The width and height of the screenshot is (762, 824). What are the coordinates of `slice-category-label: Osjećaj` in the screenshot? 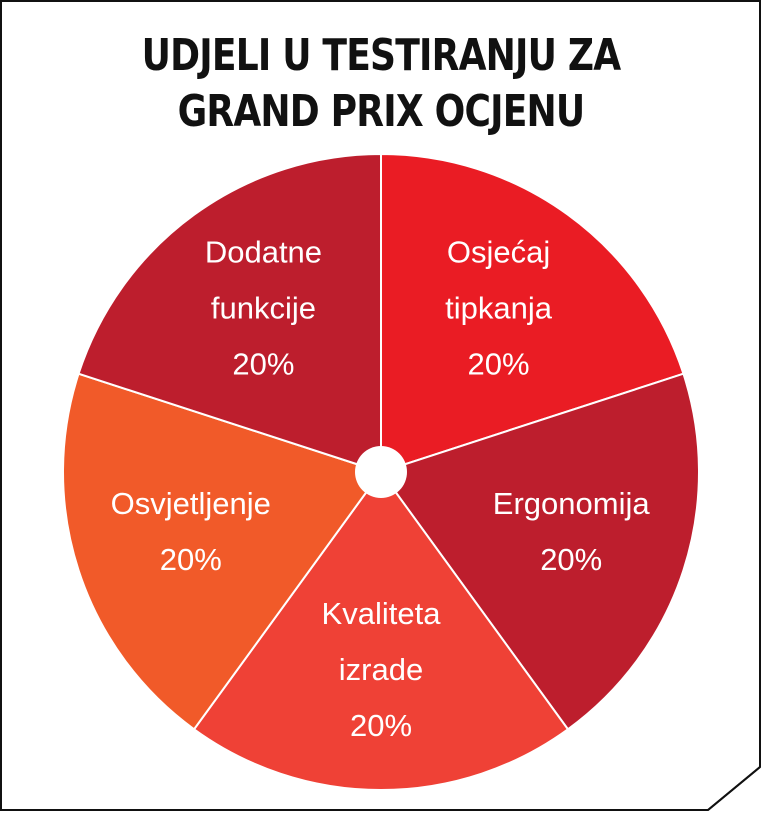 It's located at (498, 251).